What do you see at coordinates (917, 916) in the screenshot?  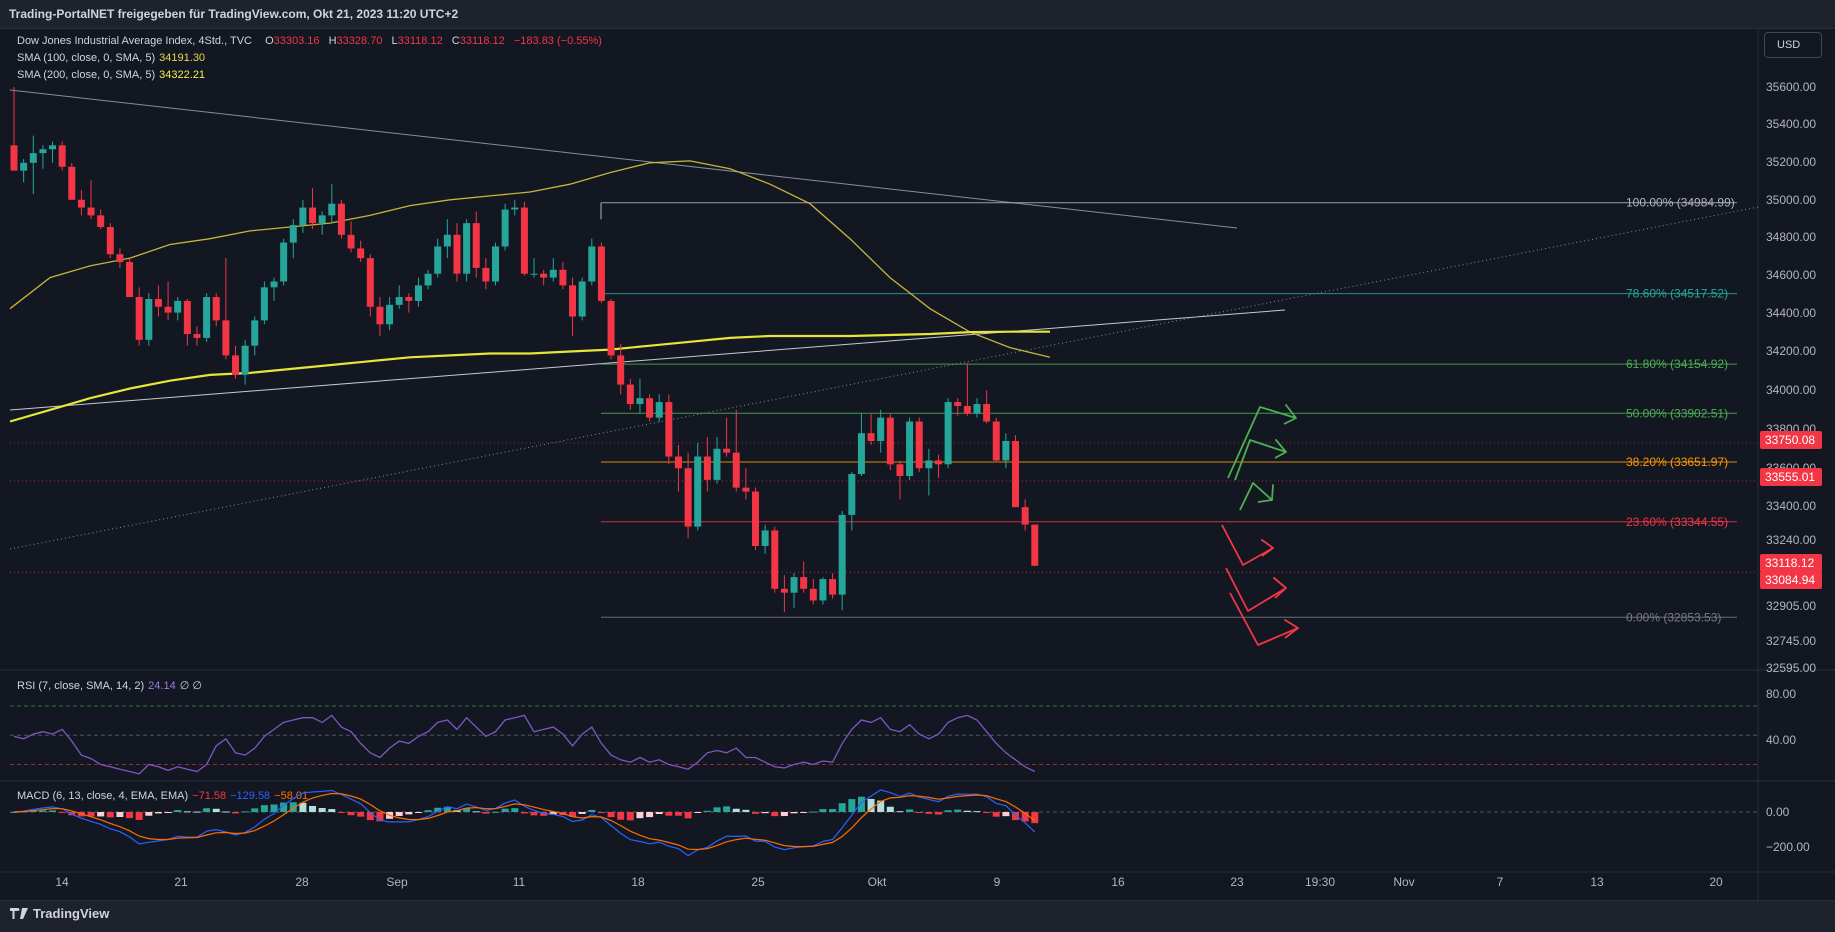 I see `footer-bar` at bounding box center [917, 916].